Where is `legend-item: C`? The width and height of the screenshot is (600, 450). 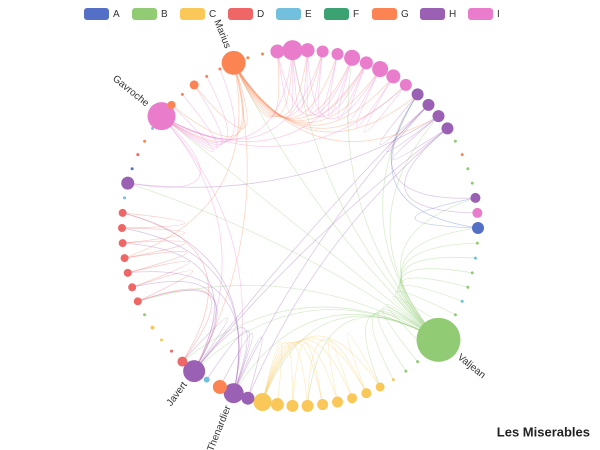
legend-item: C is located at coordinates (198, 14).